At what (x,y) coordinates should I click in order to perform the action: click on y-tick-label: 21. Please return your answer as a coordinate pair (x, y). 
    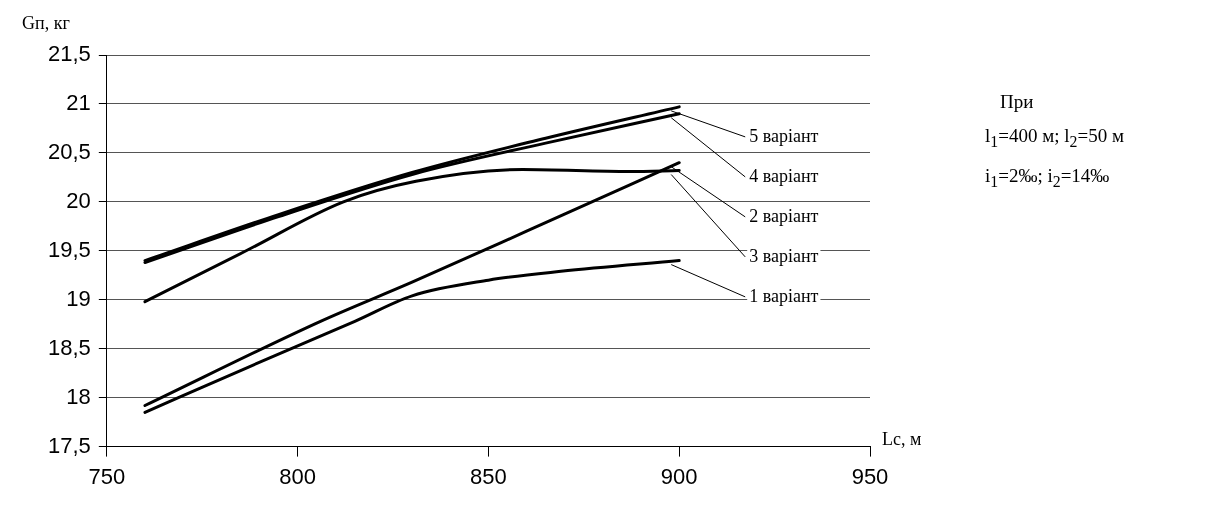
    Looking at the image, I should click on (78, 103).